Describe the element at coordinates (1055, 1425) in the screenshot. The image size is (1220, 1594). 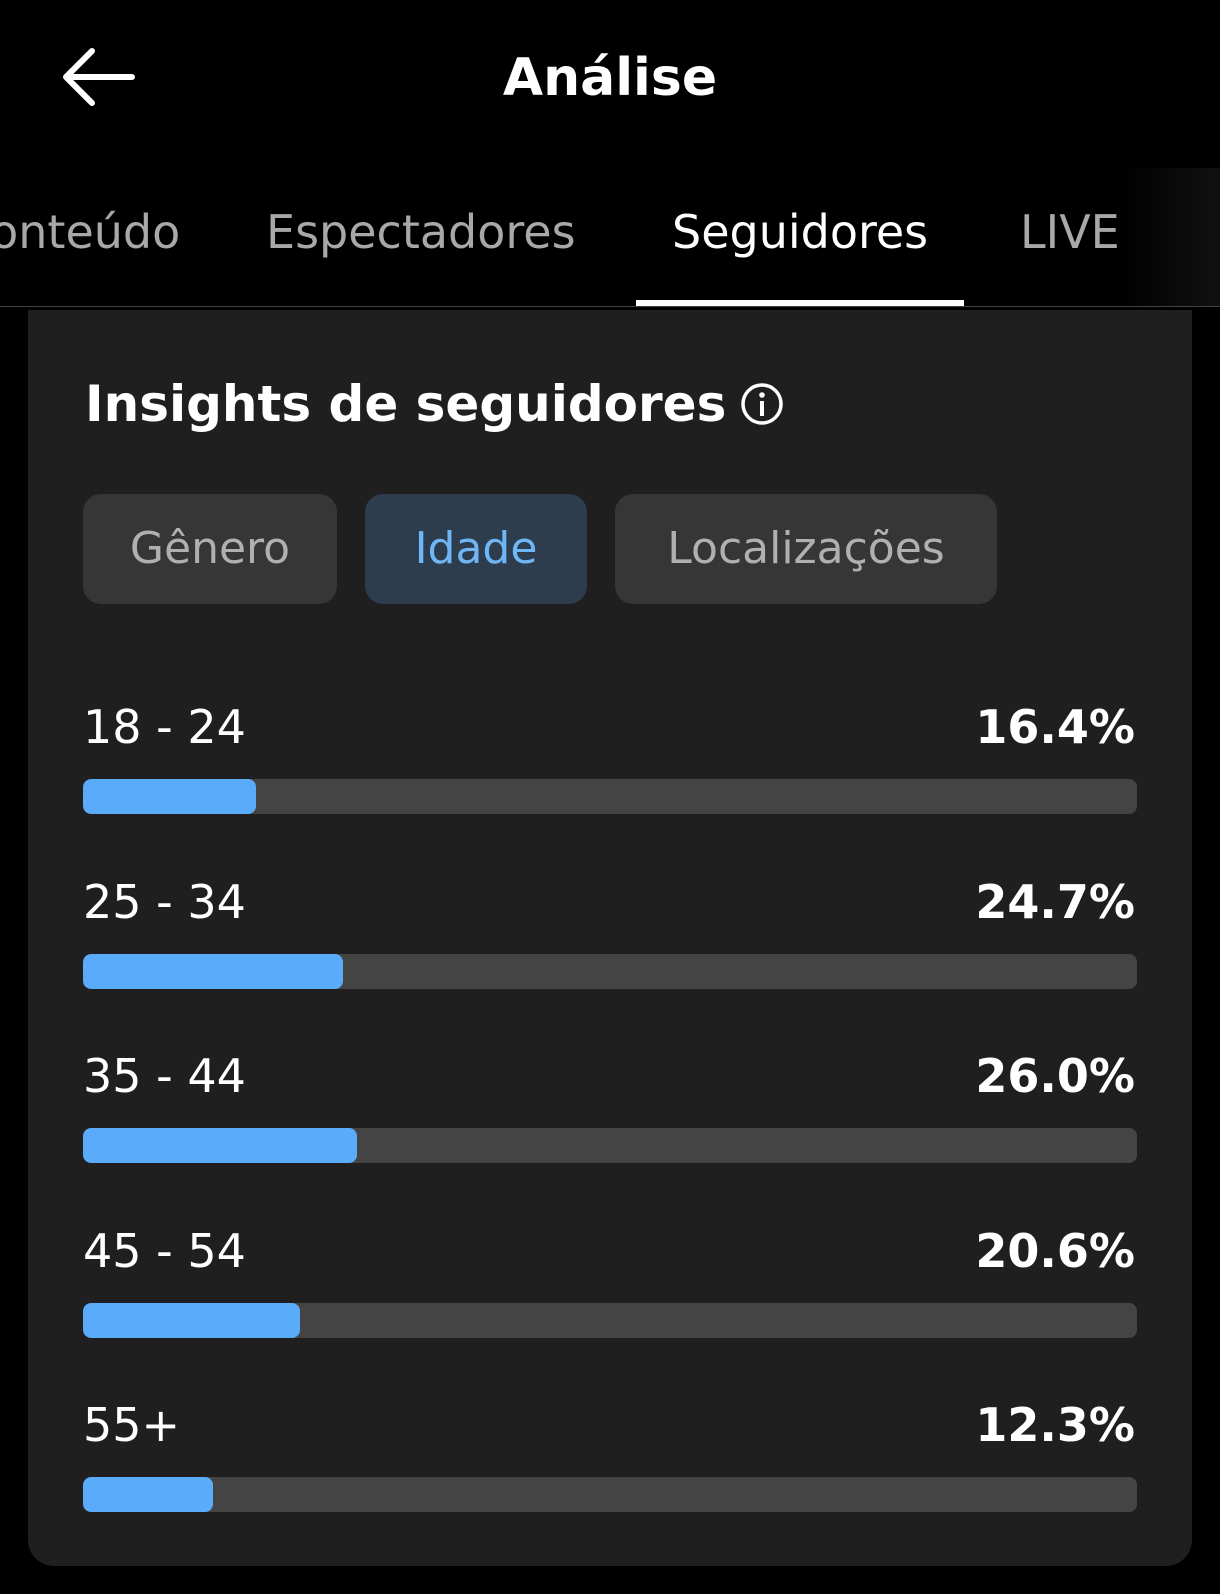
I see `value-label: 12.3%` at that location.